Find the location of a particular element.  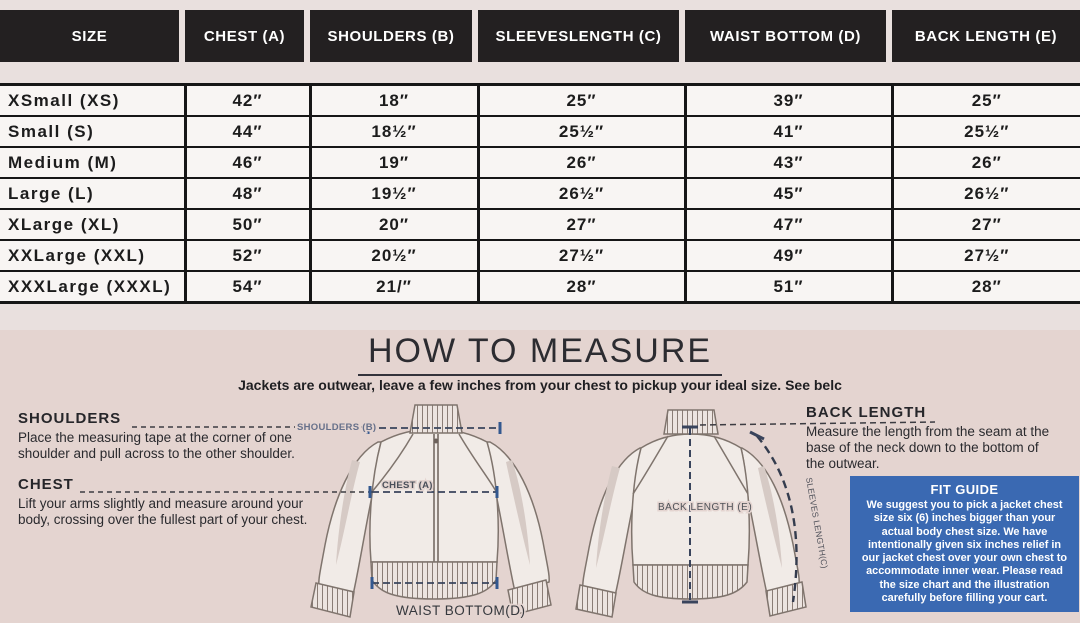

column-header-4: WAIST BOTTOM (D) is located at coordinates (785, 36).